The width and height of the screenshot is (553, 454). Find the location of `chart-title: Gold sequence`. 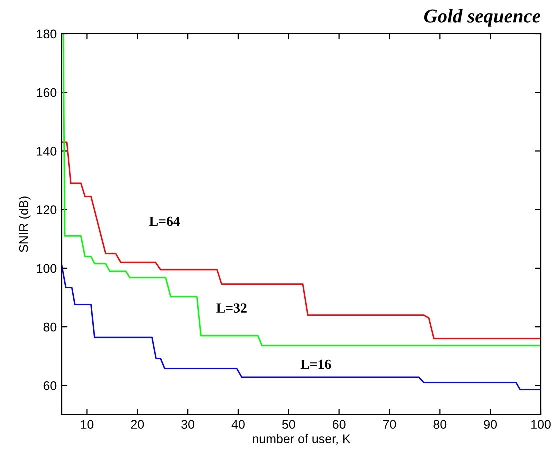

chart-title: Gold sequence is located at coordinates (482, 18).